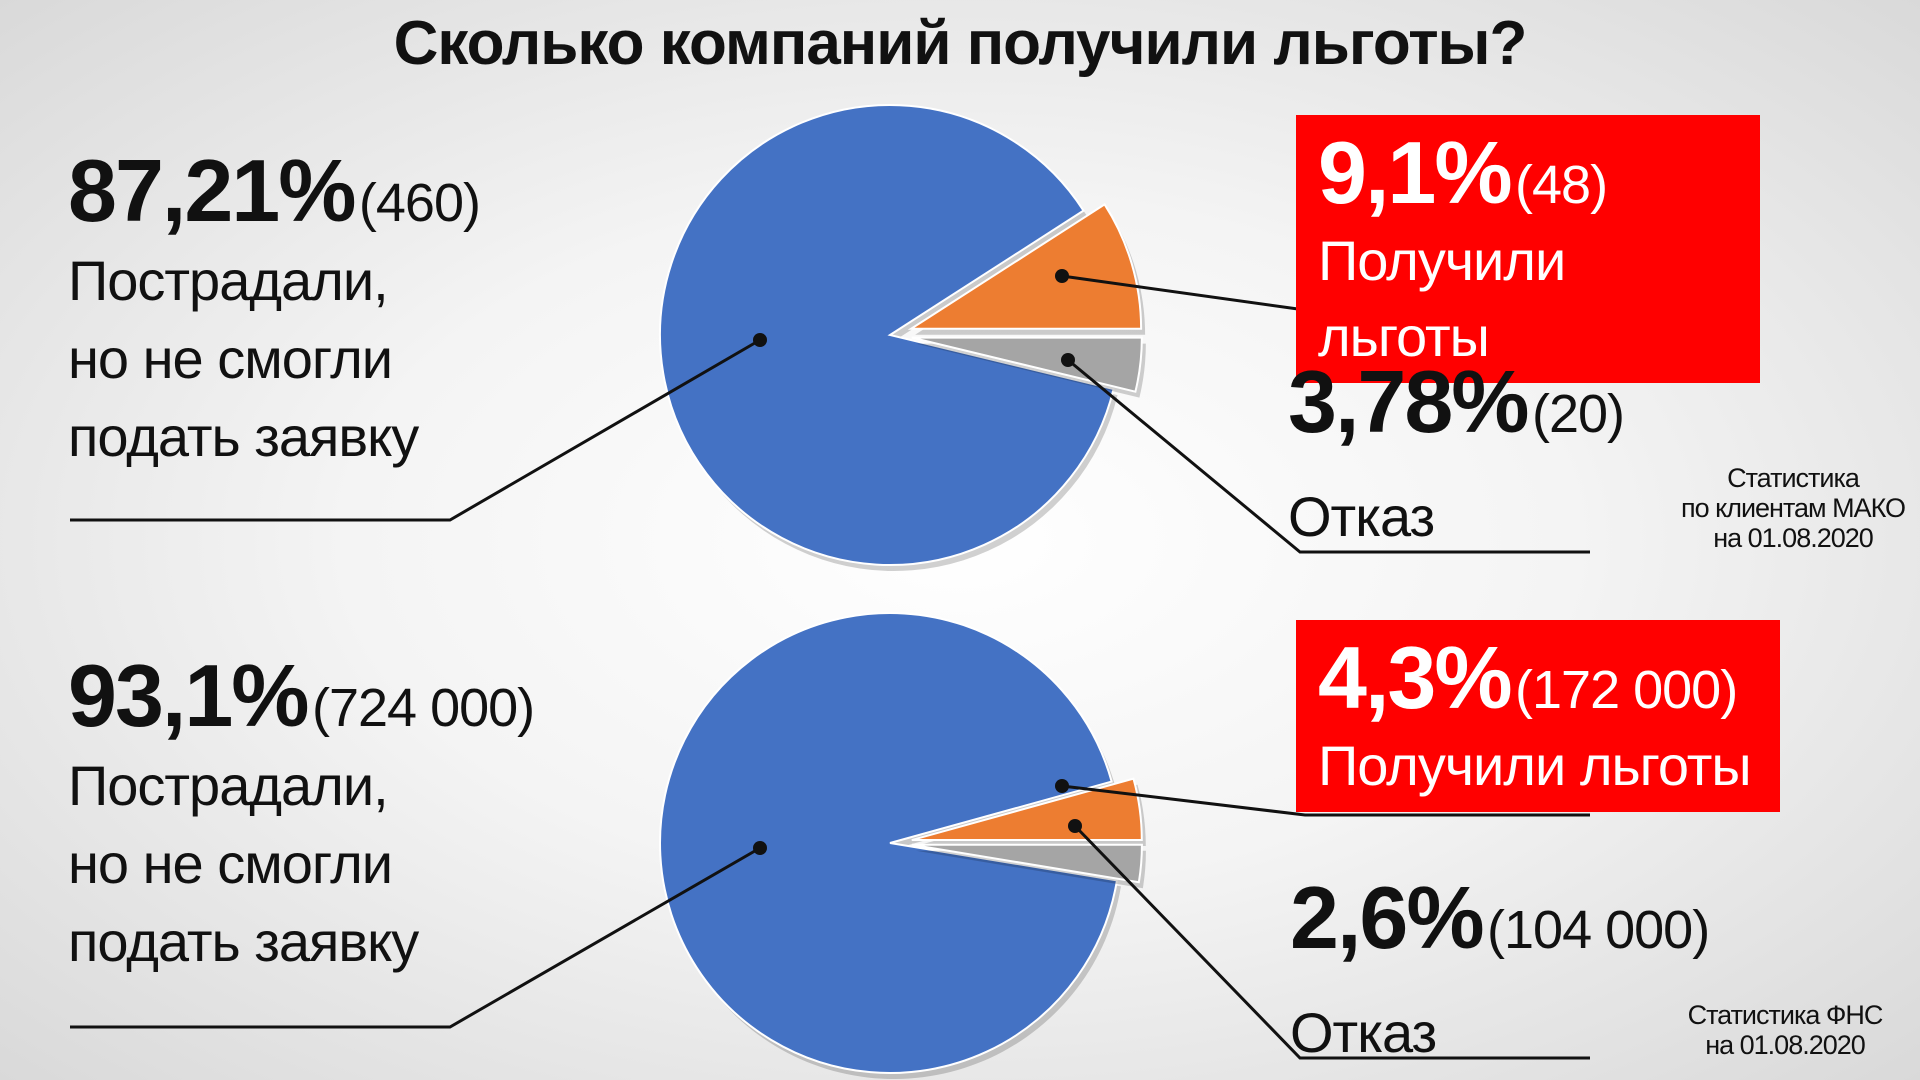 This screenshot has height=1080, width=1920. Describe the element at coordinates (1785, 1045) in the screenshot. I see `chart2-source-line-2: на 01.08.2020` at that location.